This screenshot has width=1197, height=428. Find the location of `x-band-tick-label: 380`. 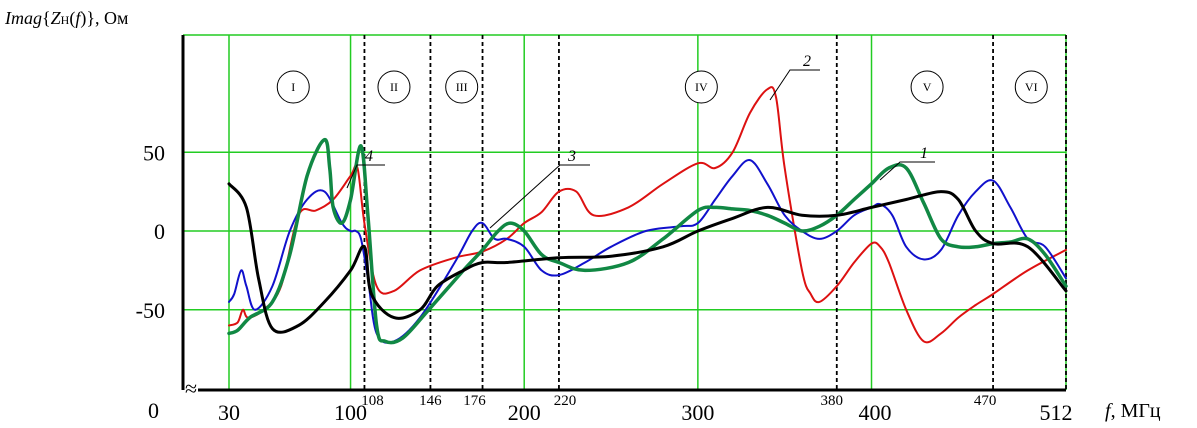

x-band-tick-label: 380 is located at coordinates (832, 401).